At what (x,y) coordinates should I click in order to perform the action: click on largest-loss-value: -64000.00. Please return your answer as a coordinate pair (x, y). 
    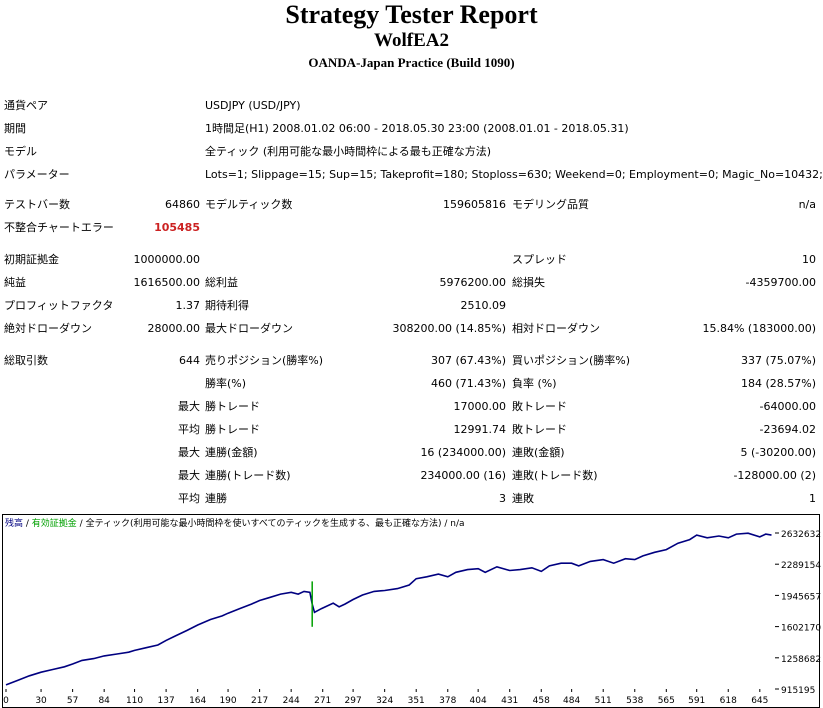
    Looking at the image, I should click on (787, 406).